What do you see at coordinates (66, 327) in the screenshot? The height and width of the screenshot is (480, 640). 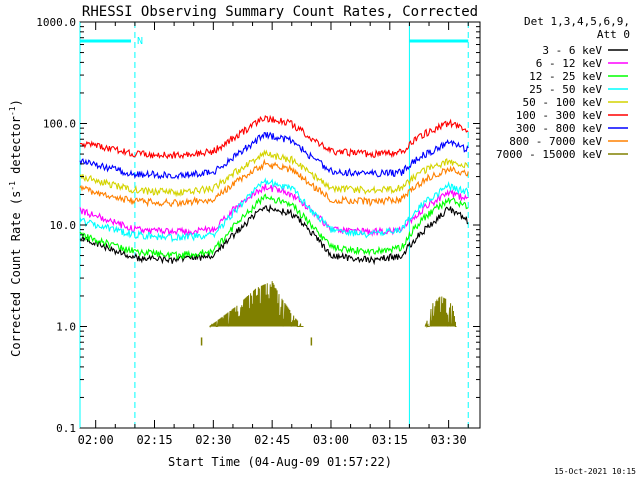 I see `y-tick-label: 1.0` at bounding box center [66, 327].